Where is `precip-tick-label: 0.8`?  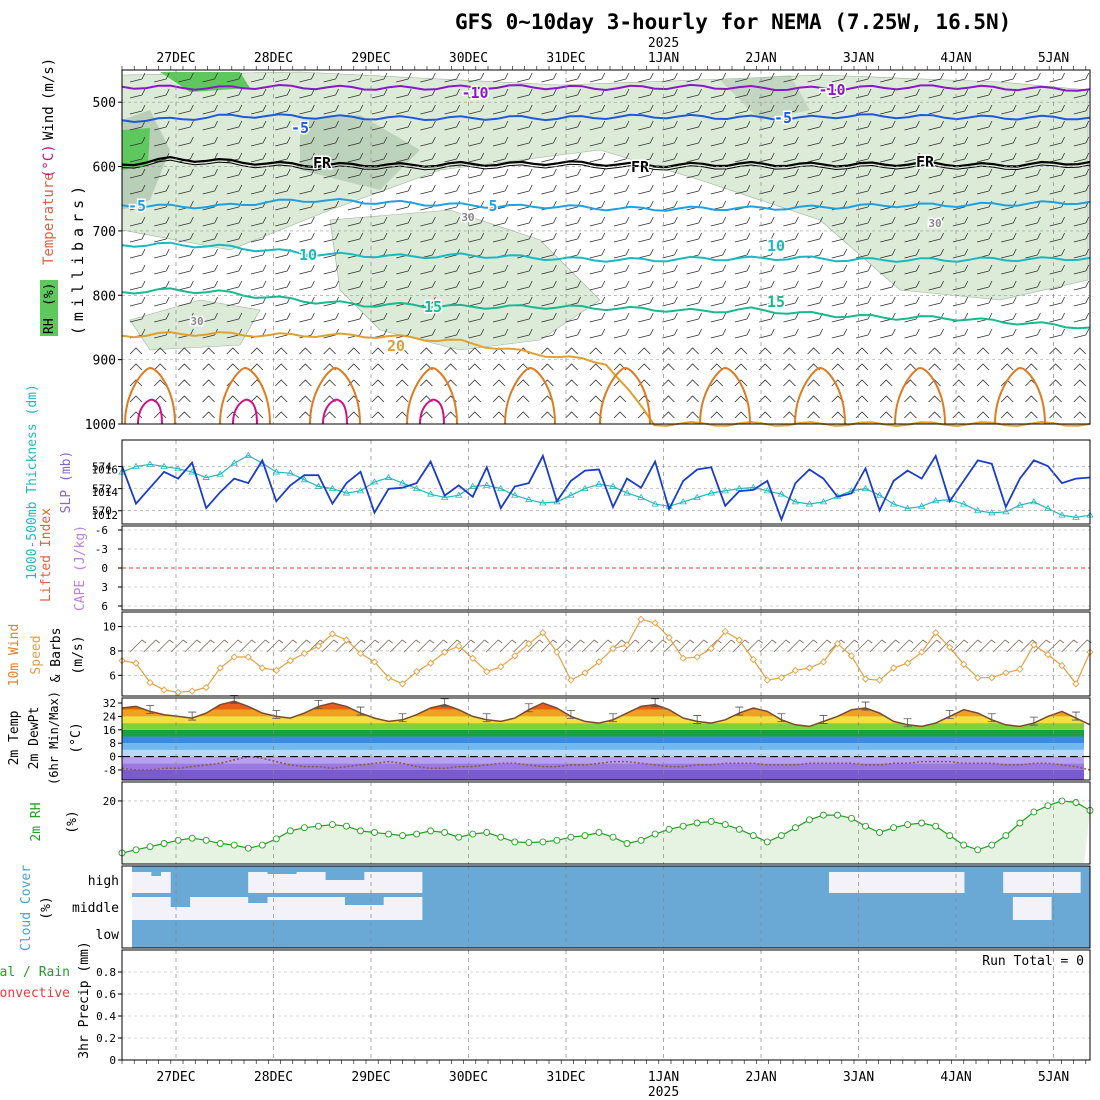
precip-tick-label: 0.8 is located at coordinates (106, 972).